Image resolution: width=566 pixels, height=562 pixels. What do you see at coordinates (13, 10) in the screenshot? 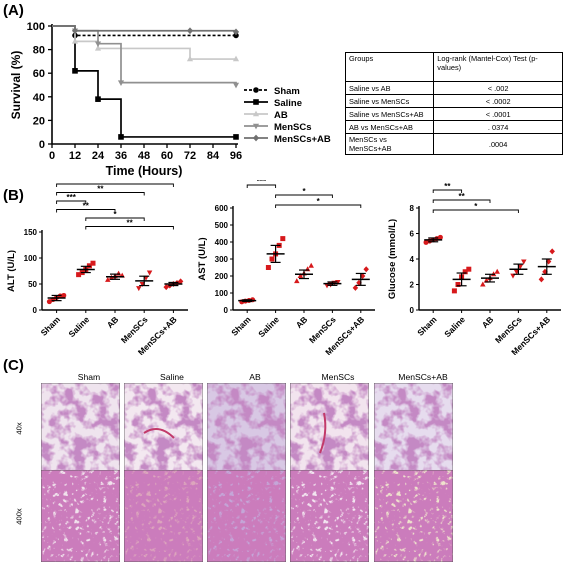
I see `panel-letter-a: (A)` at bounding box center [13, 10].